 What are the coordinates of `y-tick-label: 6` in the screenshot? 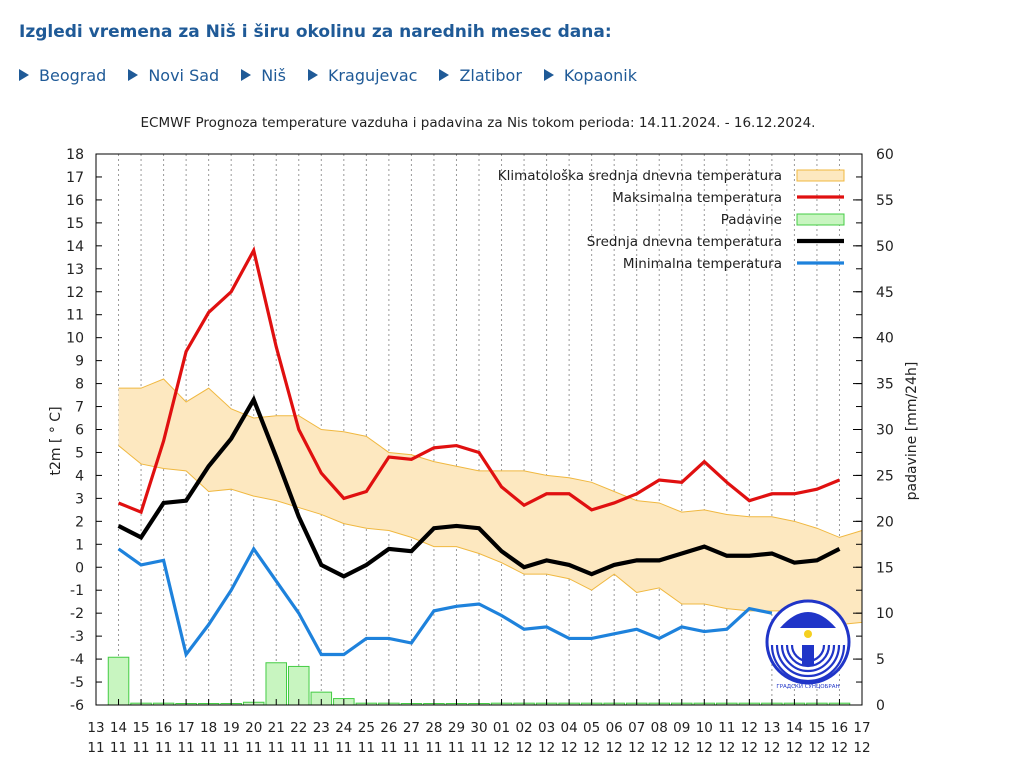 It's located at (79, 431).